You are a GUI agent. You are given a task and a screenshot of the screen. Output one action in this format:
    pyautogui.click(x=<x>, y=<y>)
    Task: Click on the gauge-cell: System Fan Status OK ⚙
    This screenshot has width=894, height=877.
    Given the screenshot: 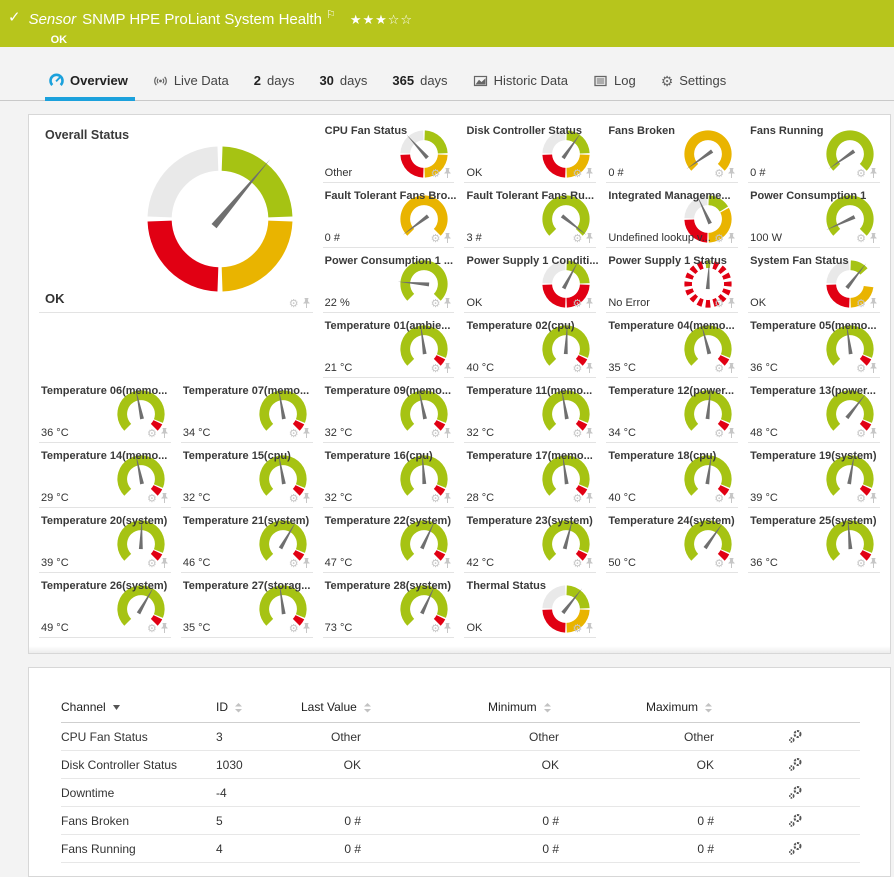 What is the action you would take?
    pyautogui.click(x=814, y=280)
    